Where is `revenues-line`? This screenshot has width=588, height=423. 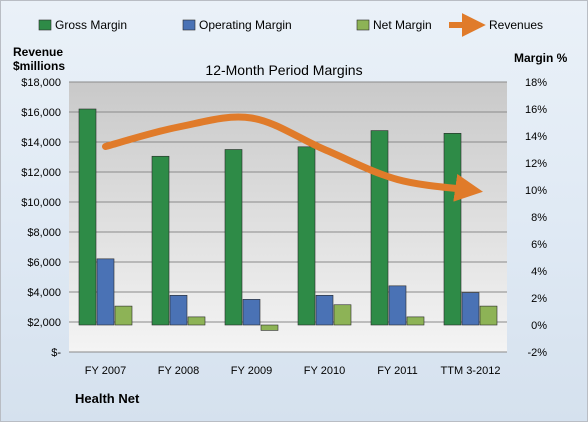 revenues-line is located at coordinates (292, 157).